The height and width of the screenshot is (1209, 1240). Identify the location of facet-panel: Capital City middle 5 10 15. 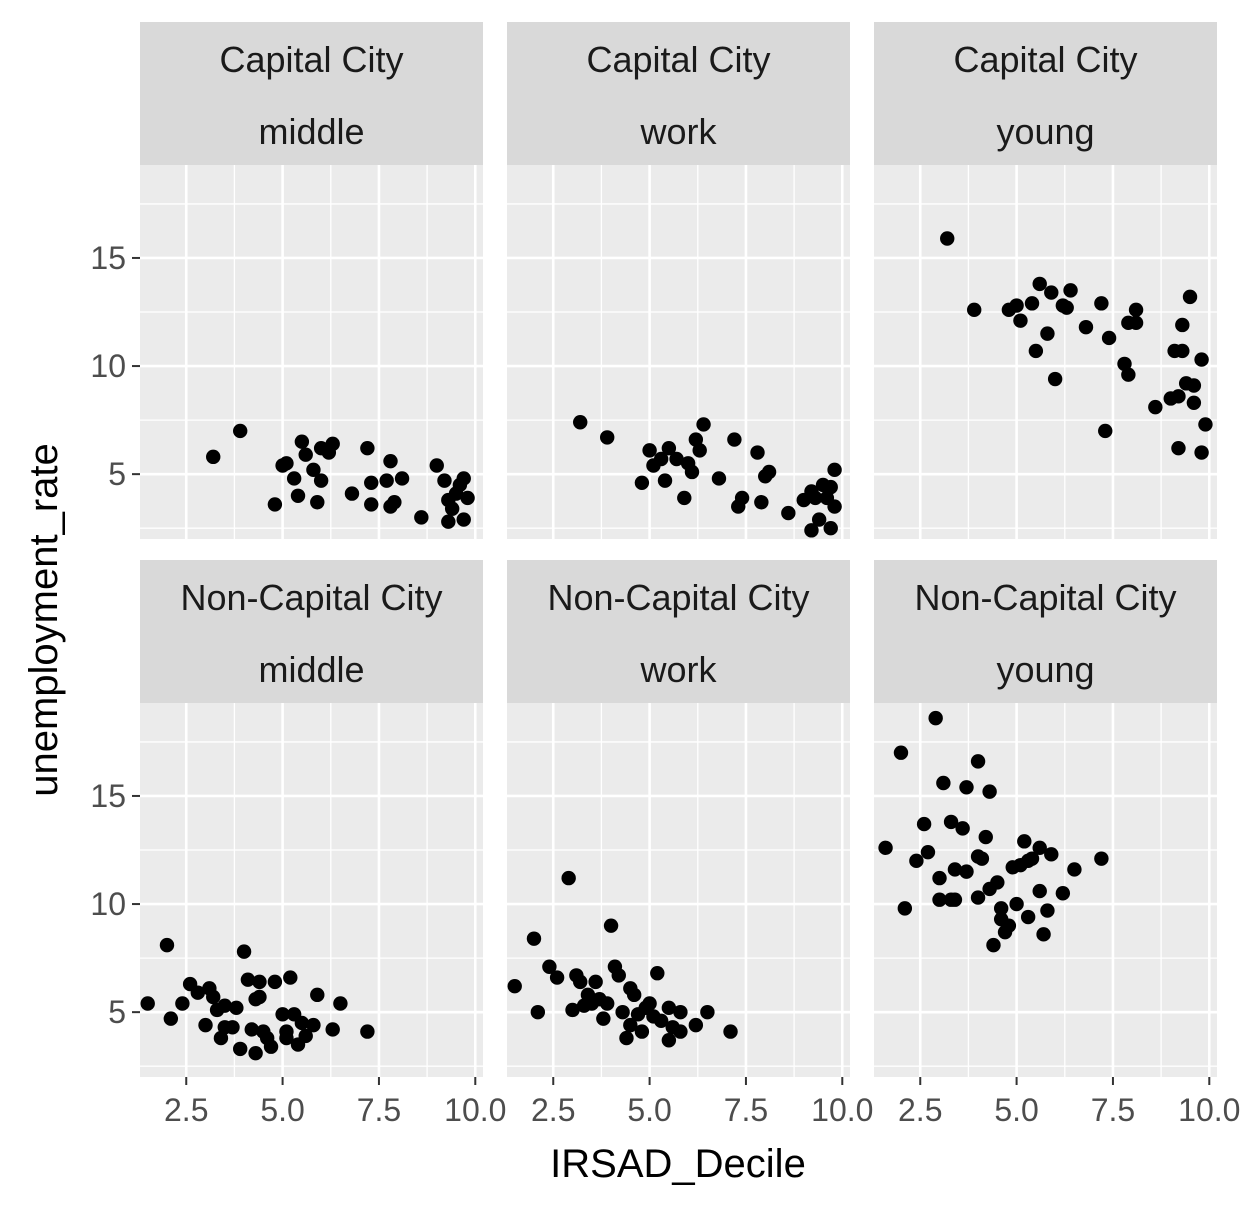
(286, 280).